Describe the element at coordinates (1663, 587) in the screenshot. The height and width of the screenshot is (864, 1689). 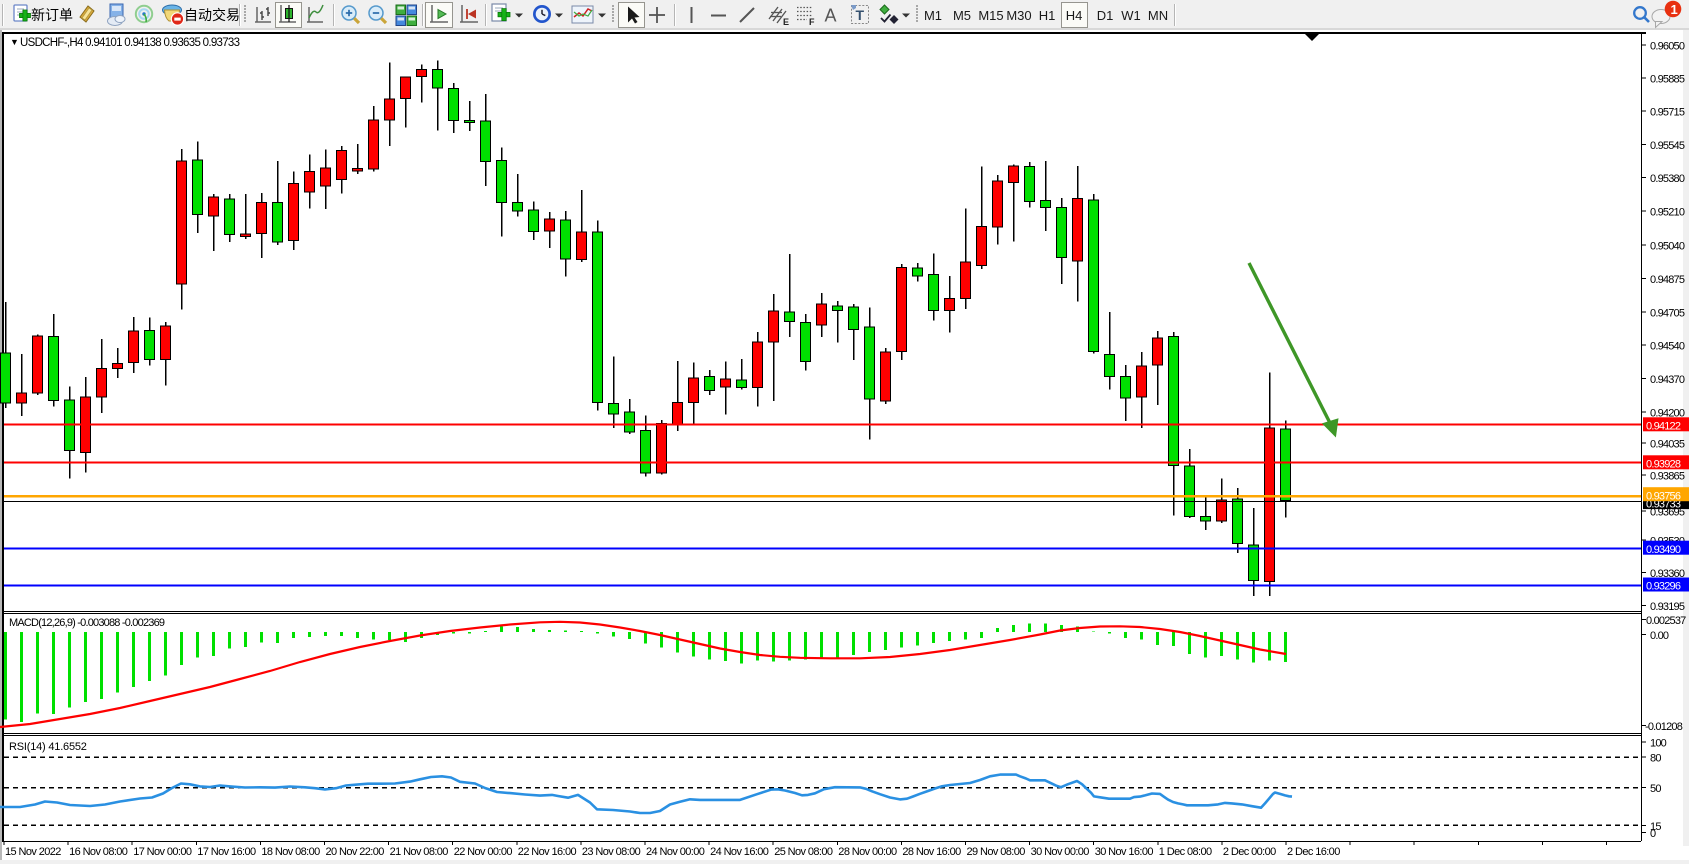
I see `svg-text: 0.93296` at that location.